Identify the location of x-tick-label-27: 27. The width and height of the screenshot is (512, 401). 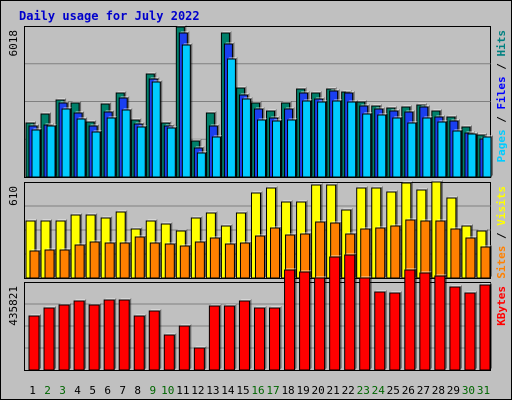
(423, 390).